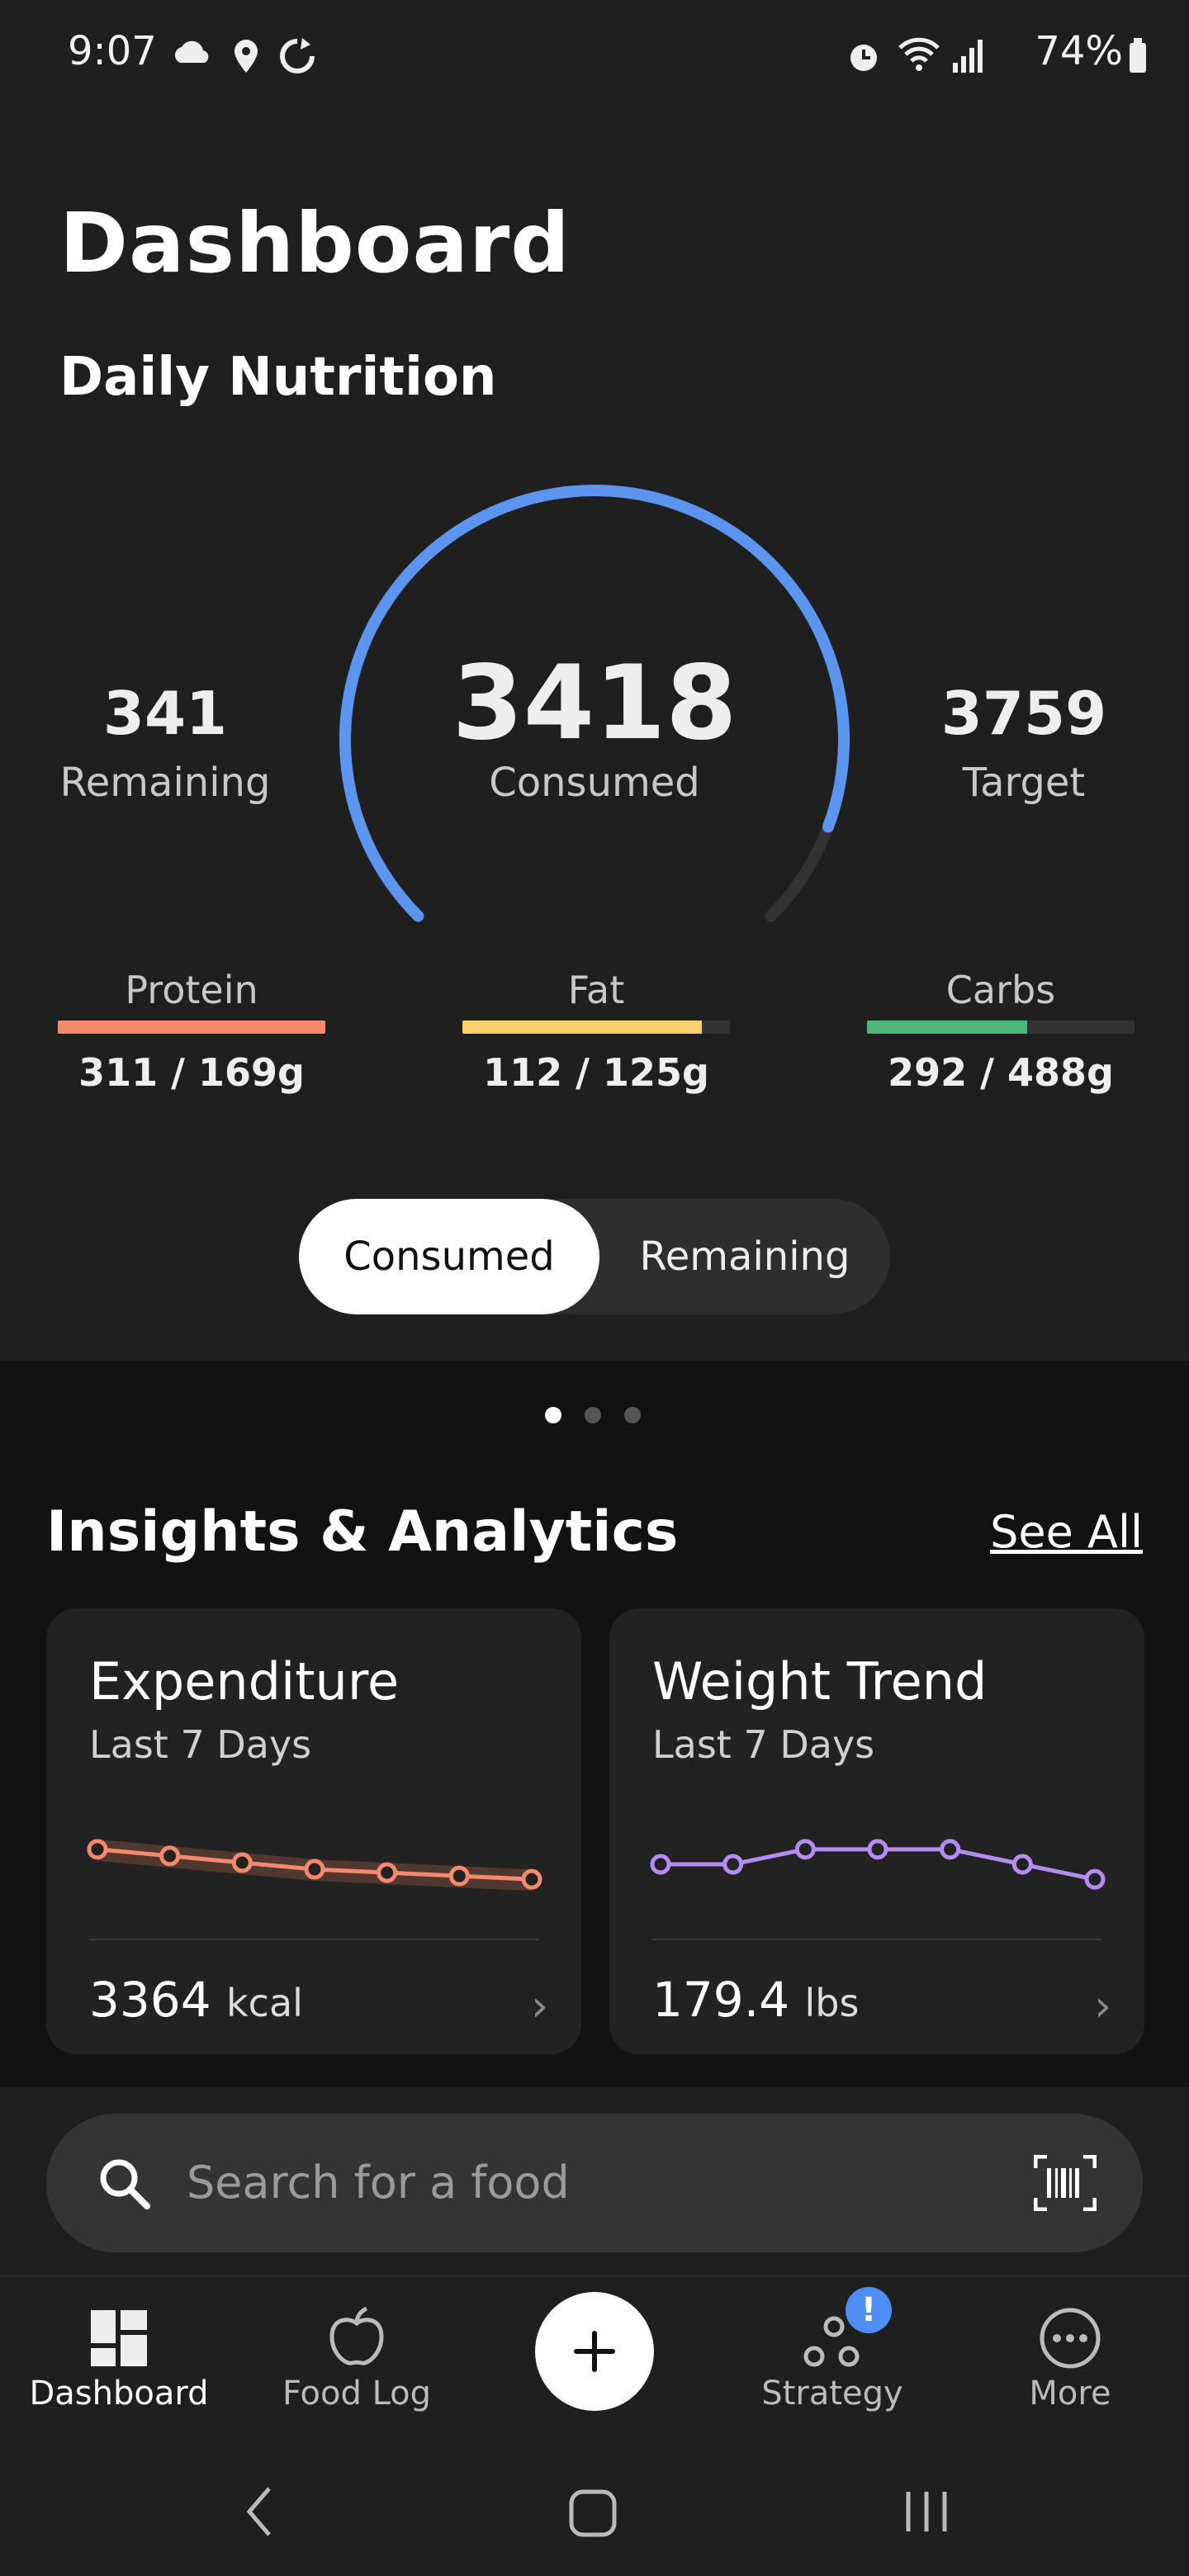 This screenshot has width=1189, height=2576. What do you see at coordinates (878, 1864) in the screenshot?
I see `weight-sparkline` at bounding box center [878, 1864].